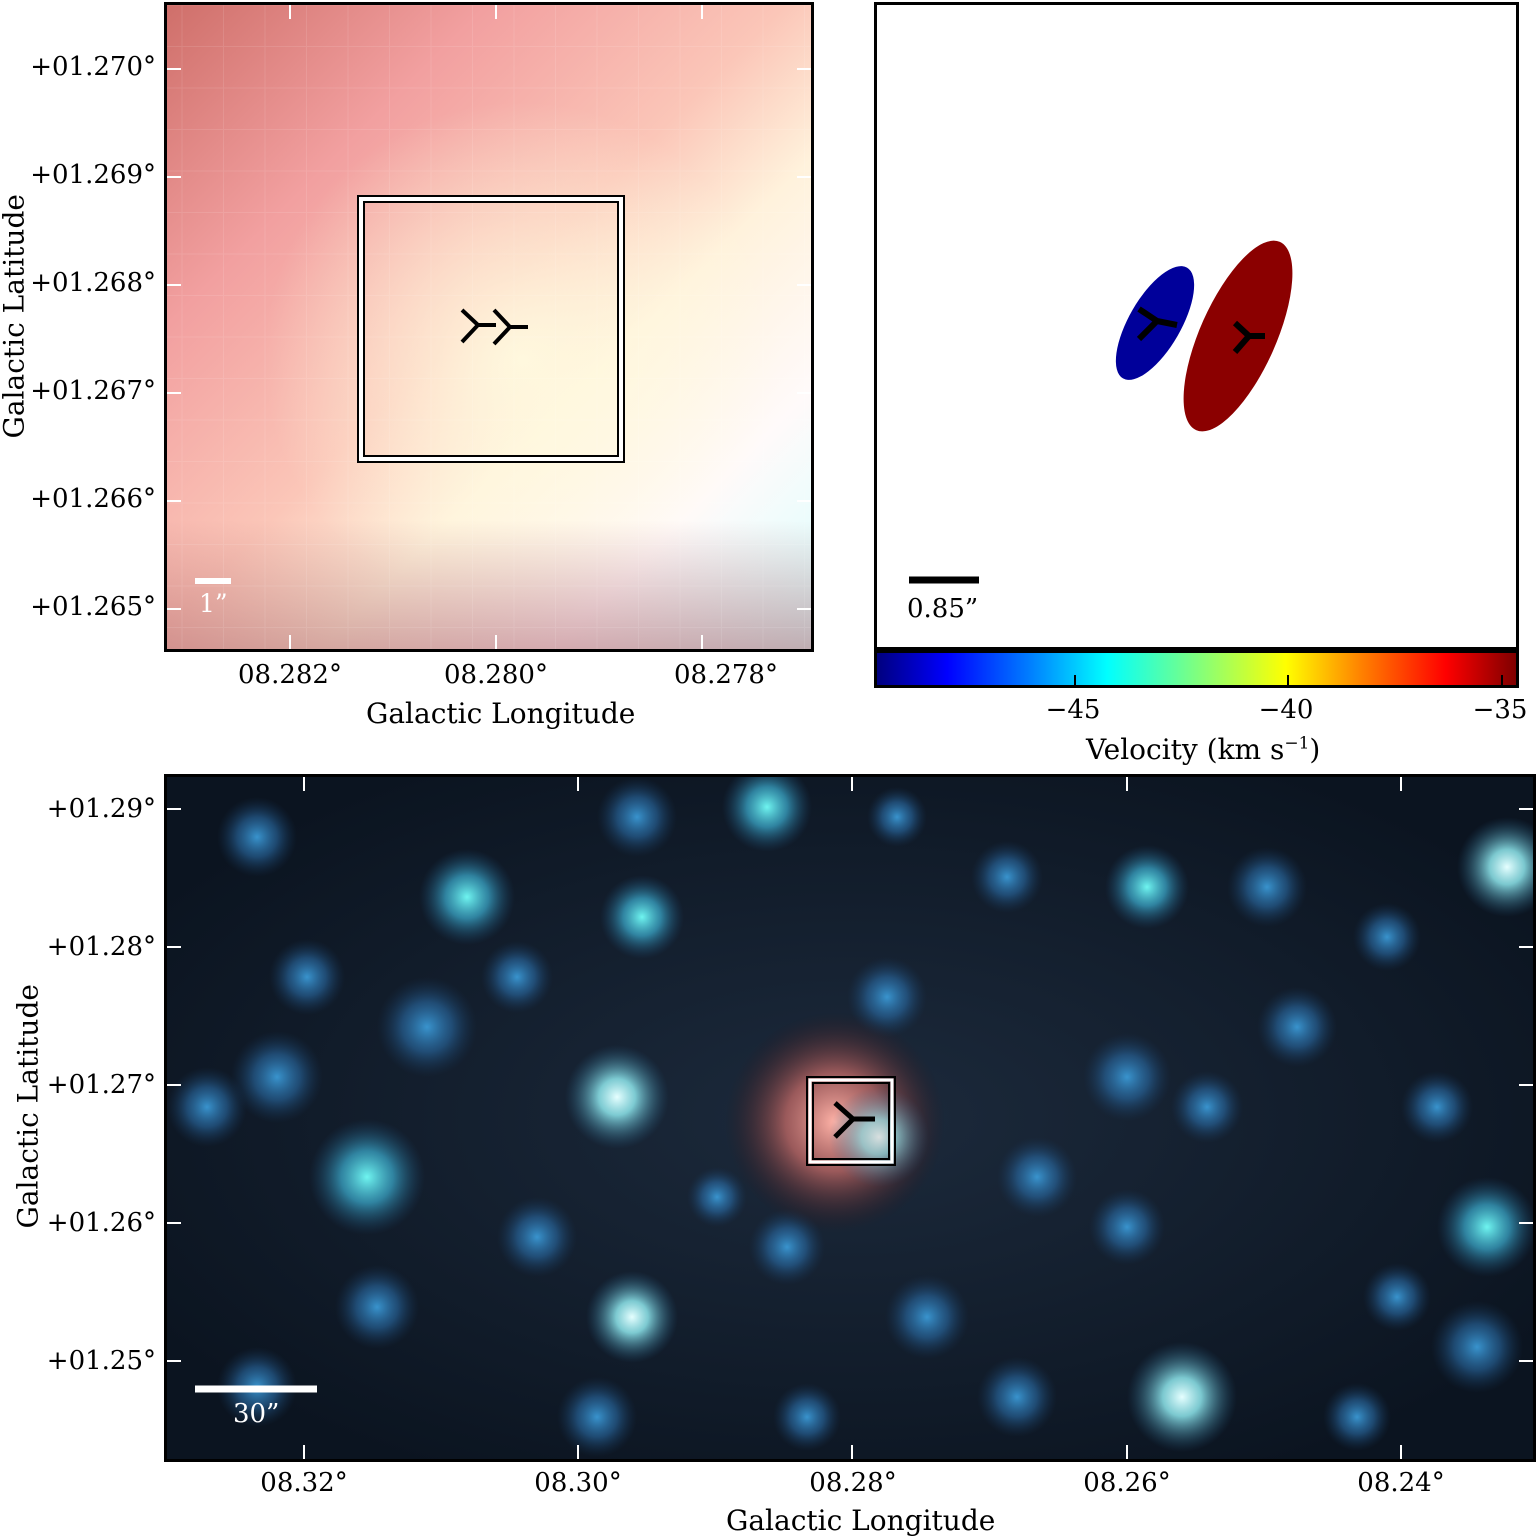 The width and height of the screenshot is (1536, 1538). What do you see at coordinates (101, 1223) in the screenshot?
I see `y-tick-label: +01.26°` at bounding box center [101, 1223].